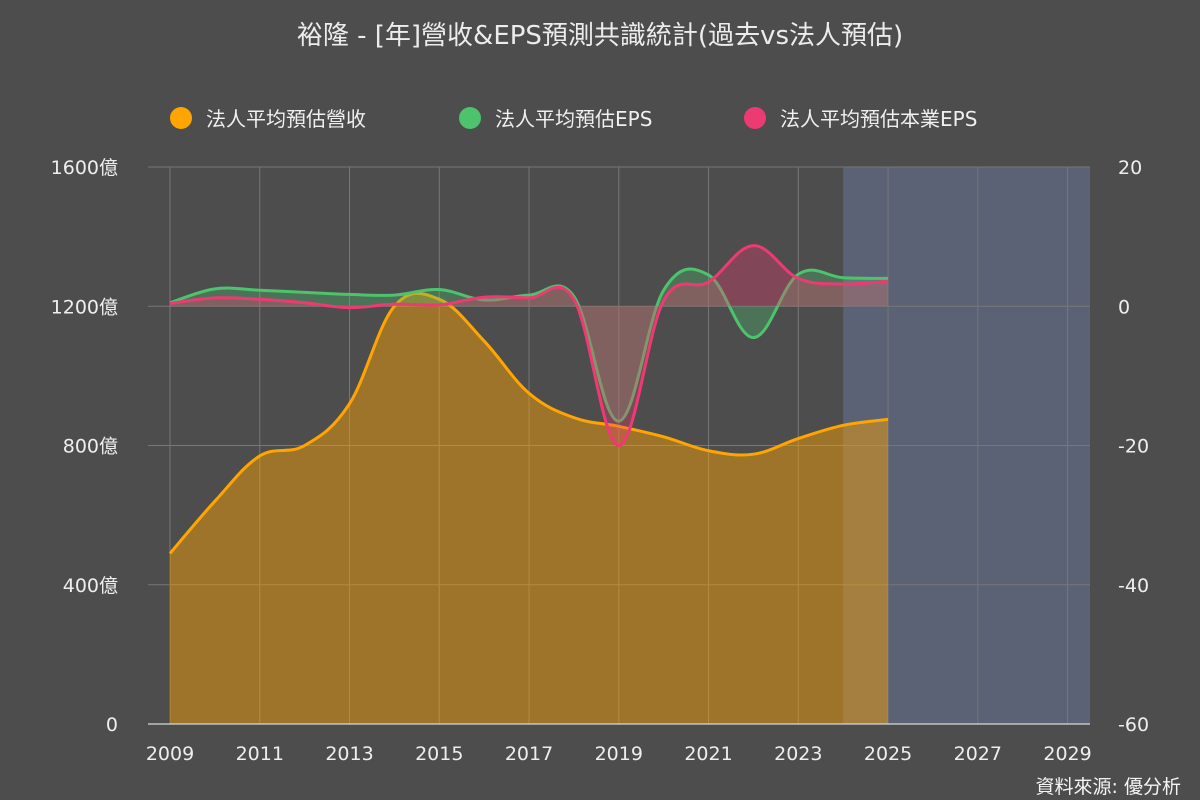 This screenshot has height=800, width=1200. I want to click on y-left-tick-label: 0, so click(112, 725).